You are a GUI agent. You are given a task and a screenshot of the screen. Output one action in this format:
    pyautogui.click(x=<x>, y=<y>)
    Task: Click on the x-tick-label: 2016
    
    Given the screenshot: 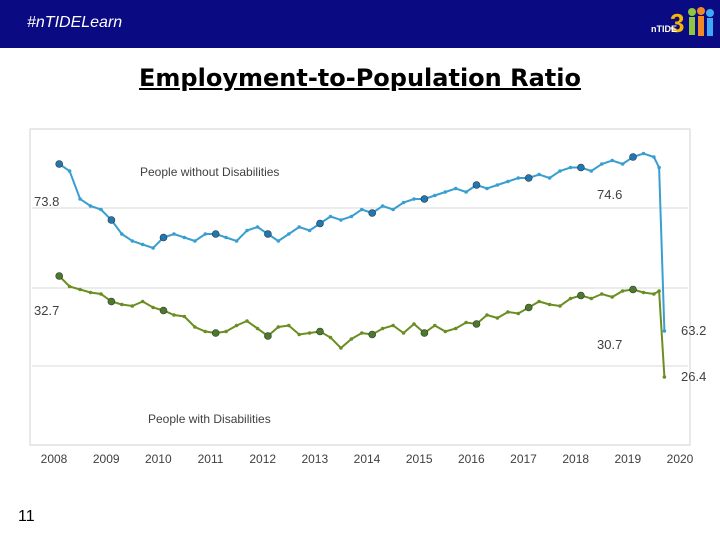 What is the action you would take?
    pyautogui.click(x=471, y=459)
    